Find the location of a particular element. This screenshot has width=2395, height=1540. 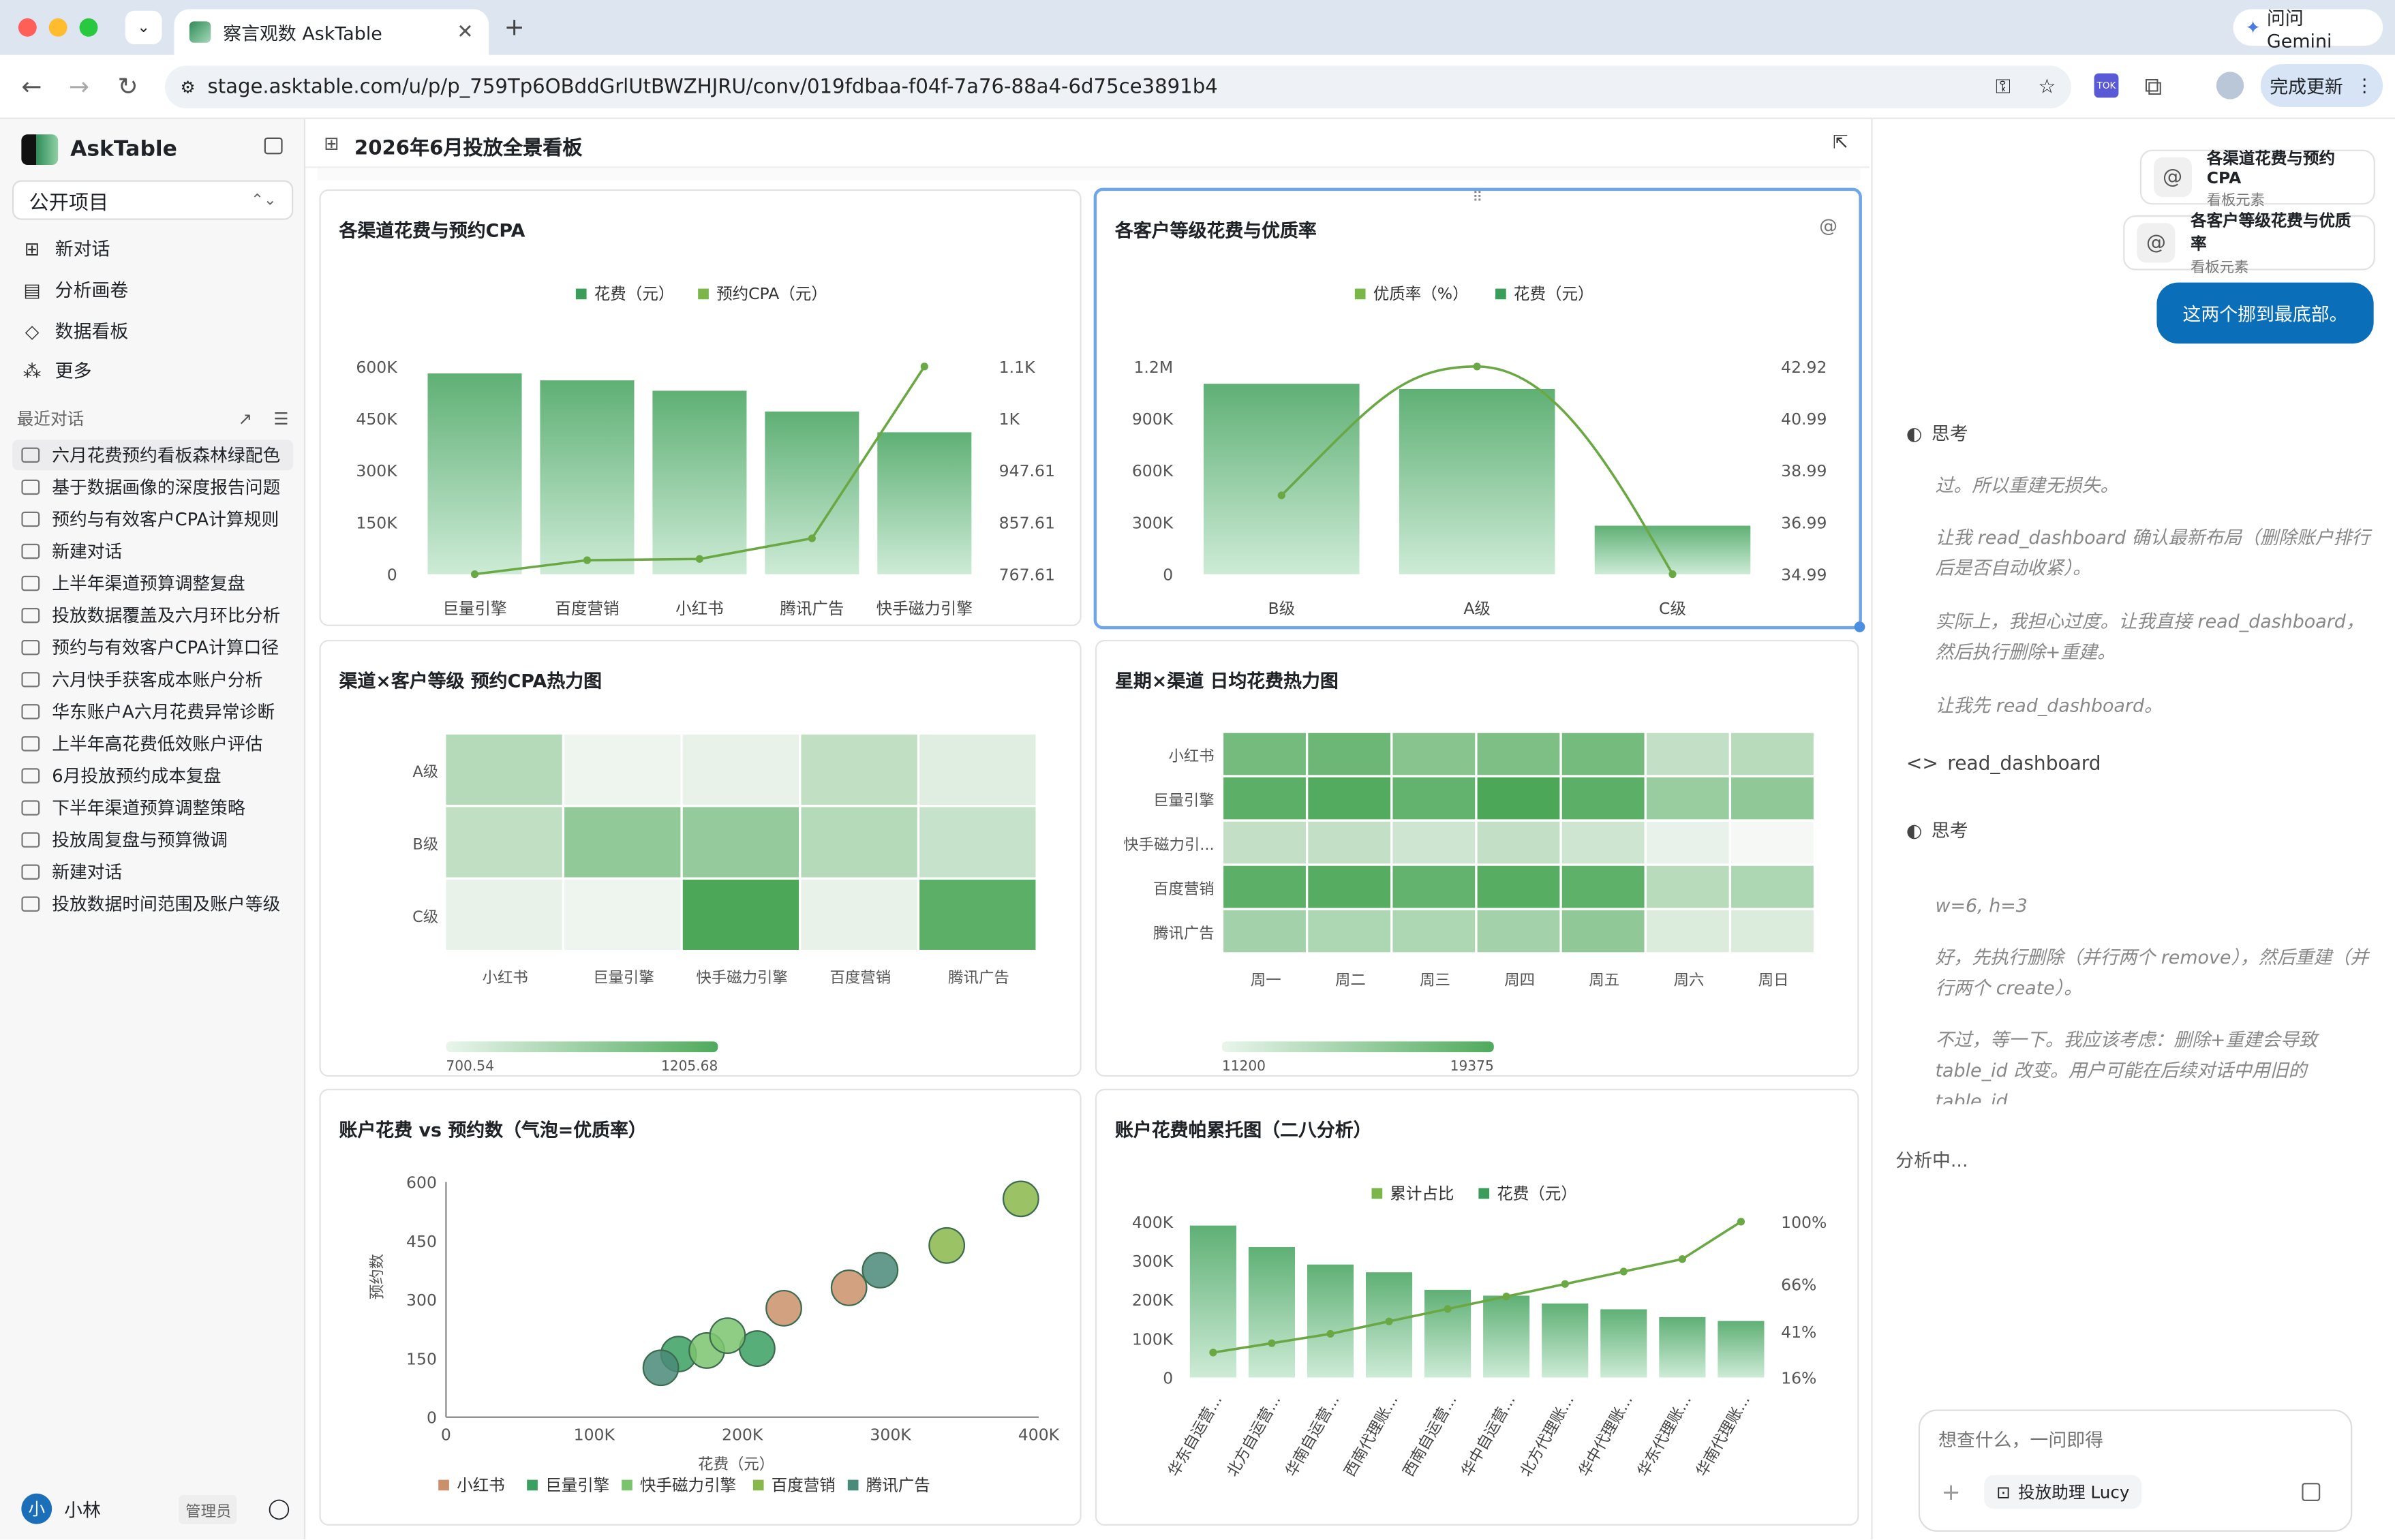

history-item: 六月花费预约看板森林绿配色 is located at coordinates (153, 455).